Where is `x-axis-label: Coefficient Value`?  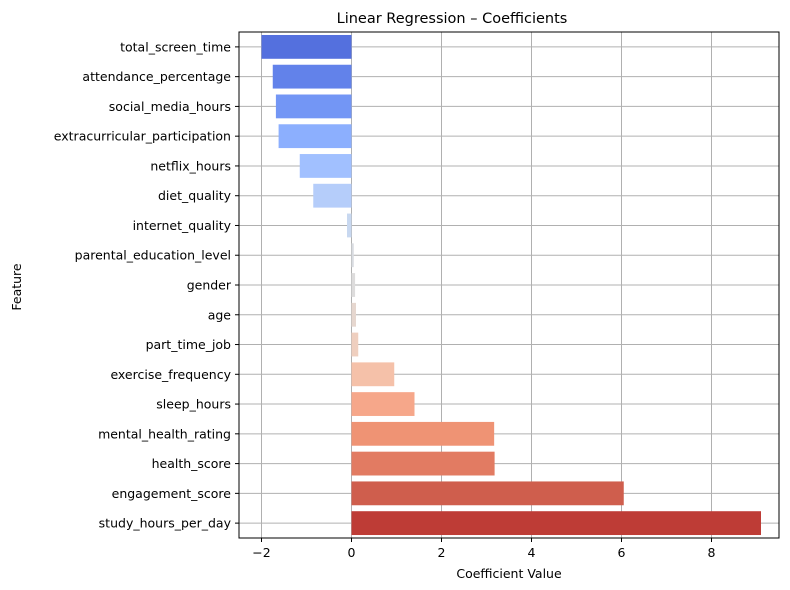
x-axis-label: Coefficient Value is located at coordinates (509, 573).